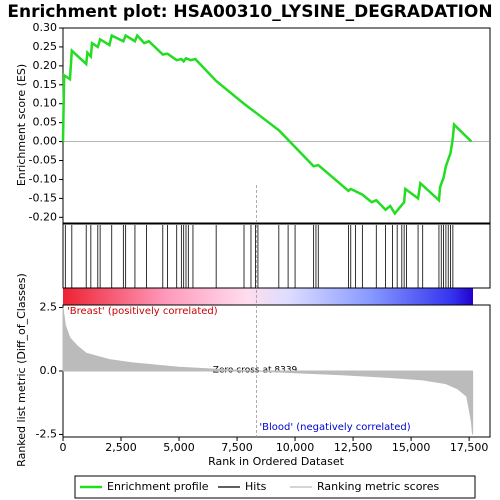 The height and width of the screenshot is (500, 500). What do you see at coordinates (121, 447) in the screenshot?
I see `x-tick-label: 2,500` at bounding box center [121, 447].